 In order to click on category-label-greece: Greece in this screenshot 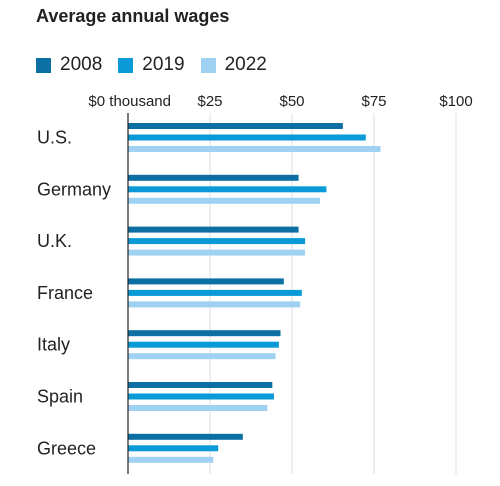, I will do `click(66, 448)`.